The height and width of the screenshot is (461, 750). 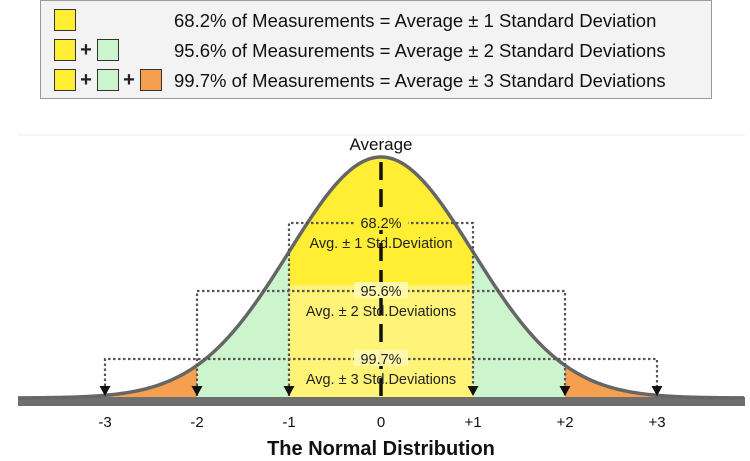 I want to click on range-percent-1sd: 68.2%, so click(x=380, y=224).